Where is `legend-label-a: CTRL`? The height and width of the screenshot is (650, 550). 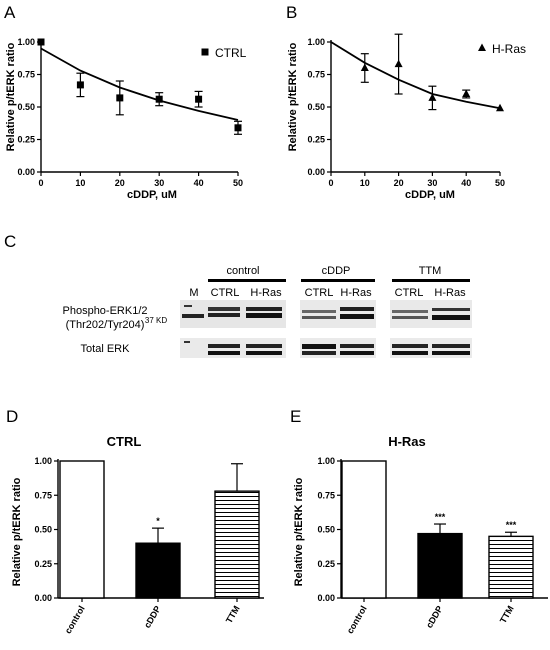 legend-label-a: CTRL is located at coordinates (231, 53).